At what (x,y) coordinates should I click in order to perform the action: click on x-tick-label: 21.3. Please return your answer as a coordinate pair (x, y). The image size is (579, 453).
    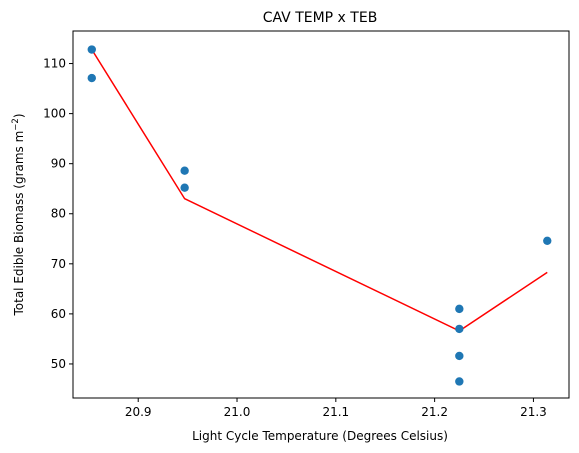
    Looking at the image, I should click on (533, 412).